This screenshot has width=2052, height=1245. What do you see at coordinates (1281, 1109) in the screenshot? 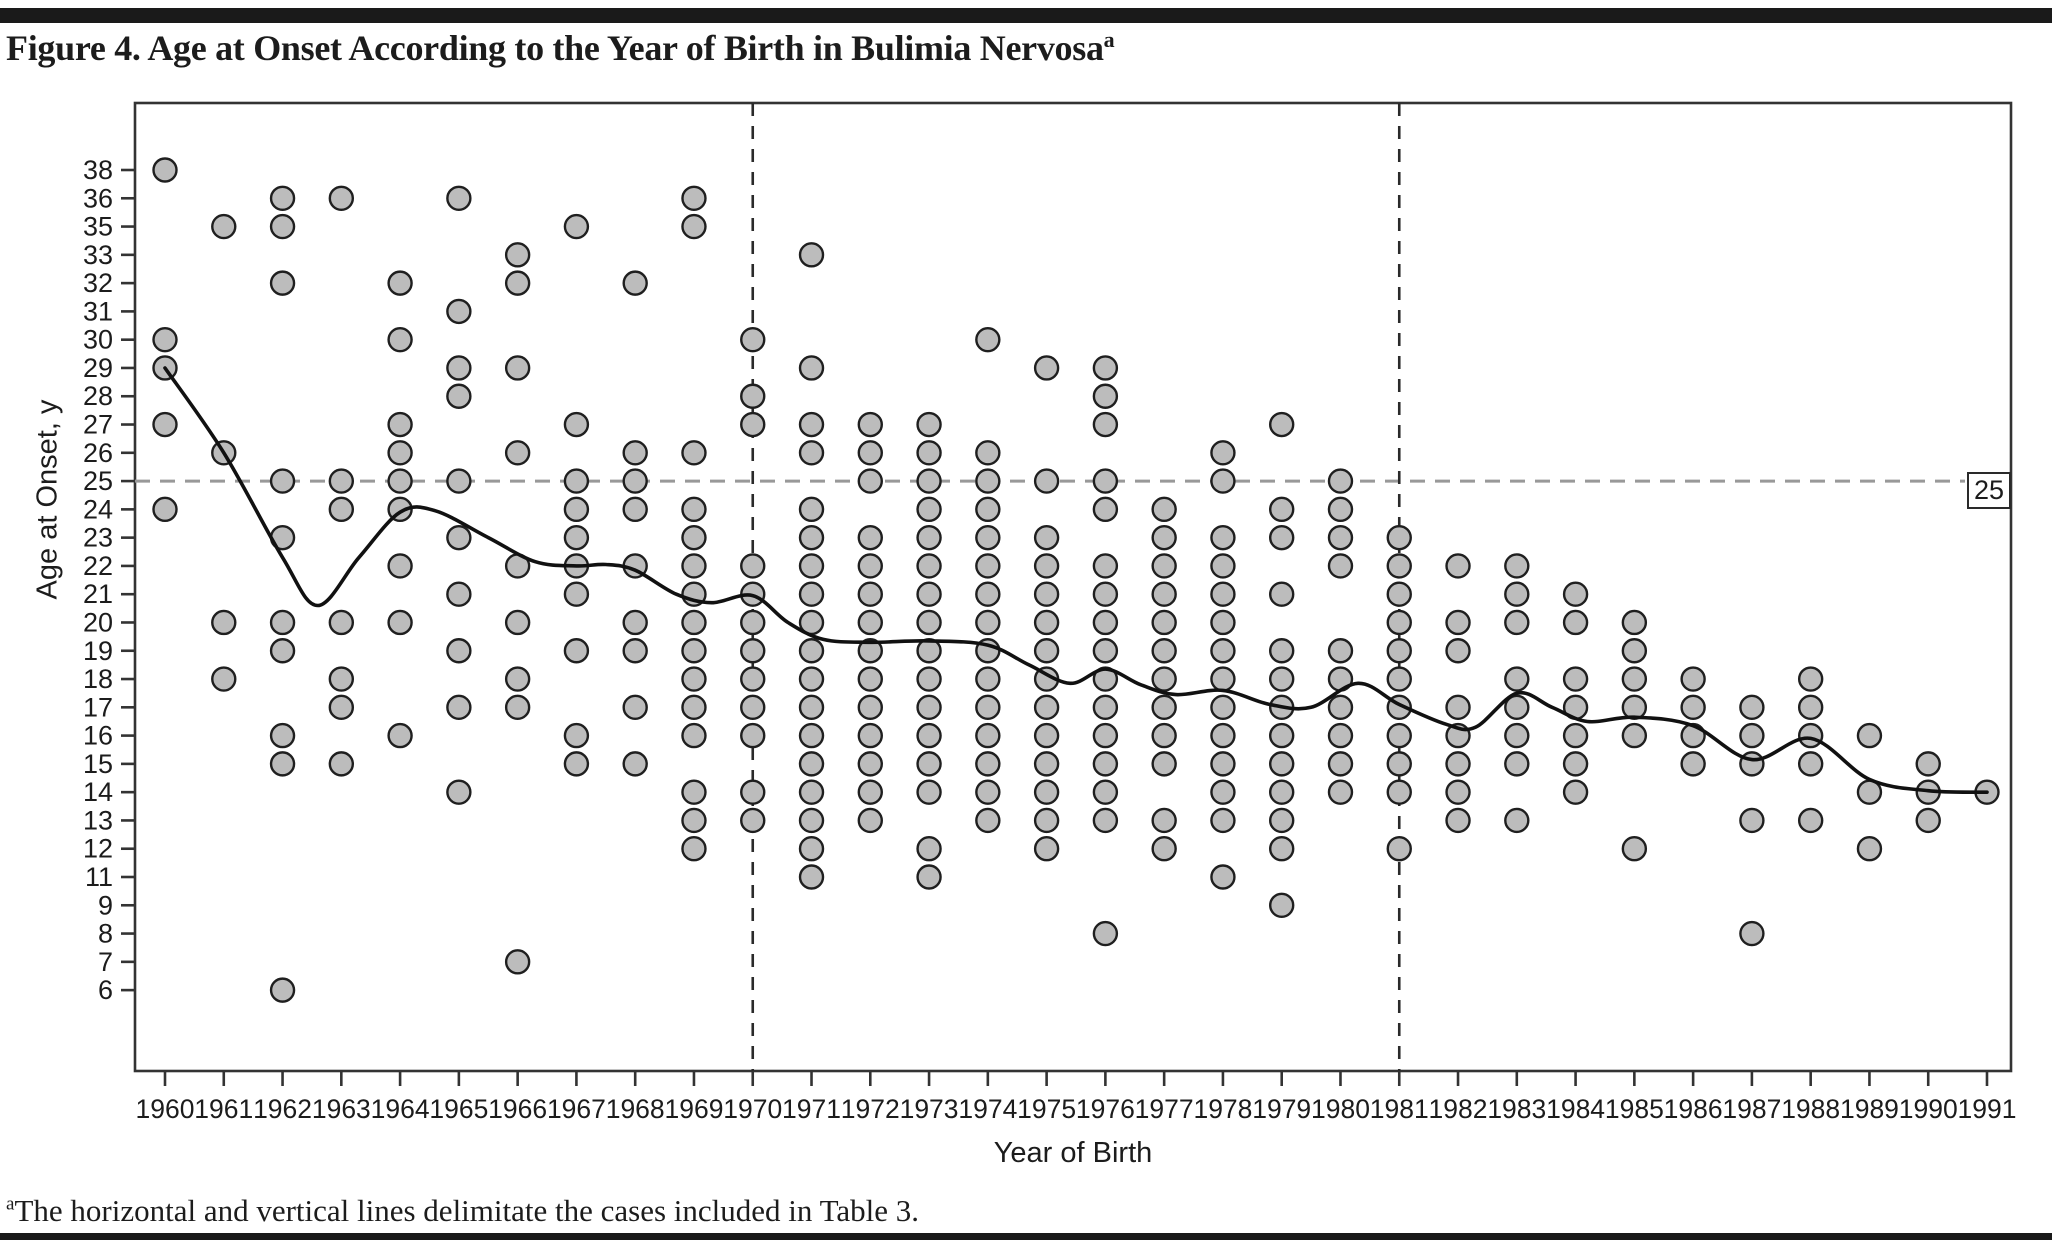
I see `x-tick-label: 1979` at bounding box center [1281, 1109].